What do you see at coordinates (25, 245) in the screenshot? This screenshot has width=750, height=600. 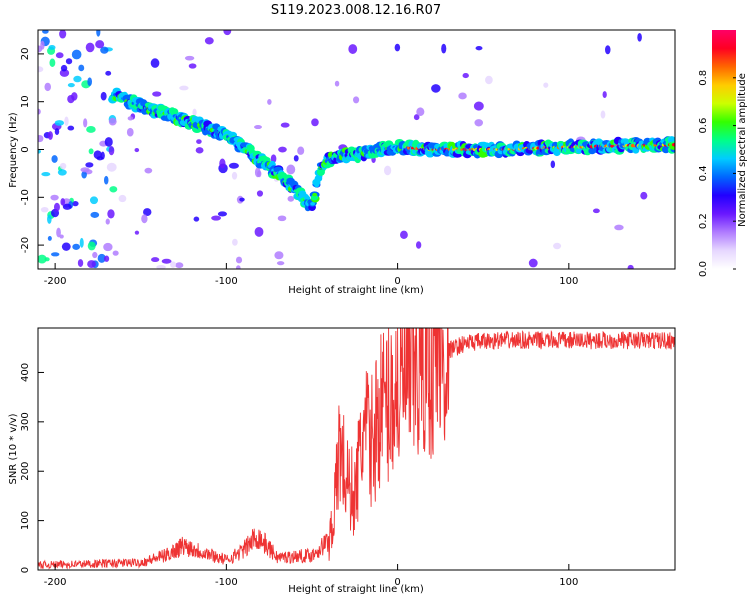 I see `spectrogram-y-tick-label: -20` at bounding box center [25, 245].